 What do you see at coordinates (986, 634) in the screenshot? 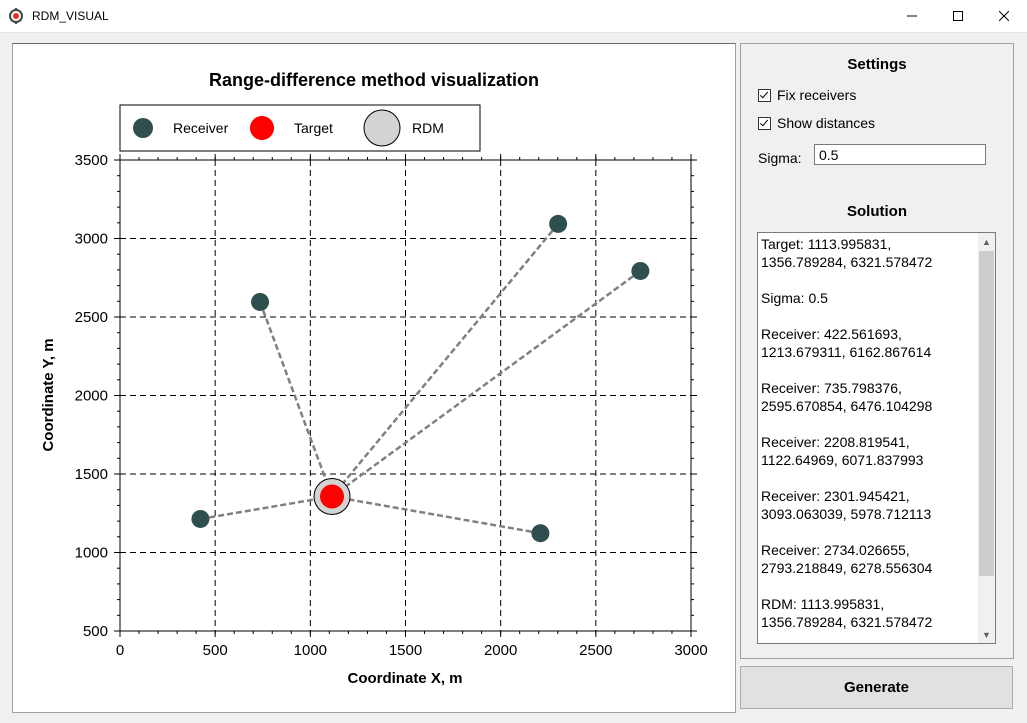
I see `scroll-down-arrow-icon: ▼` at bounding box center [986, 634].